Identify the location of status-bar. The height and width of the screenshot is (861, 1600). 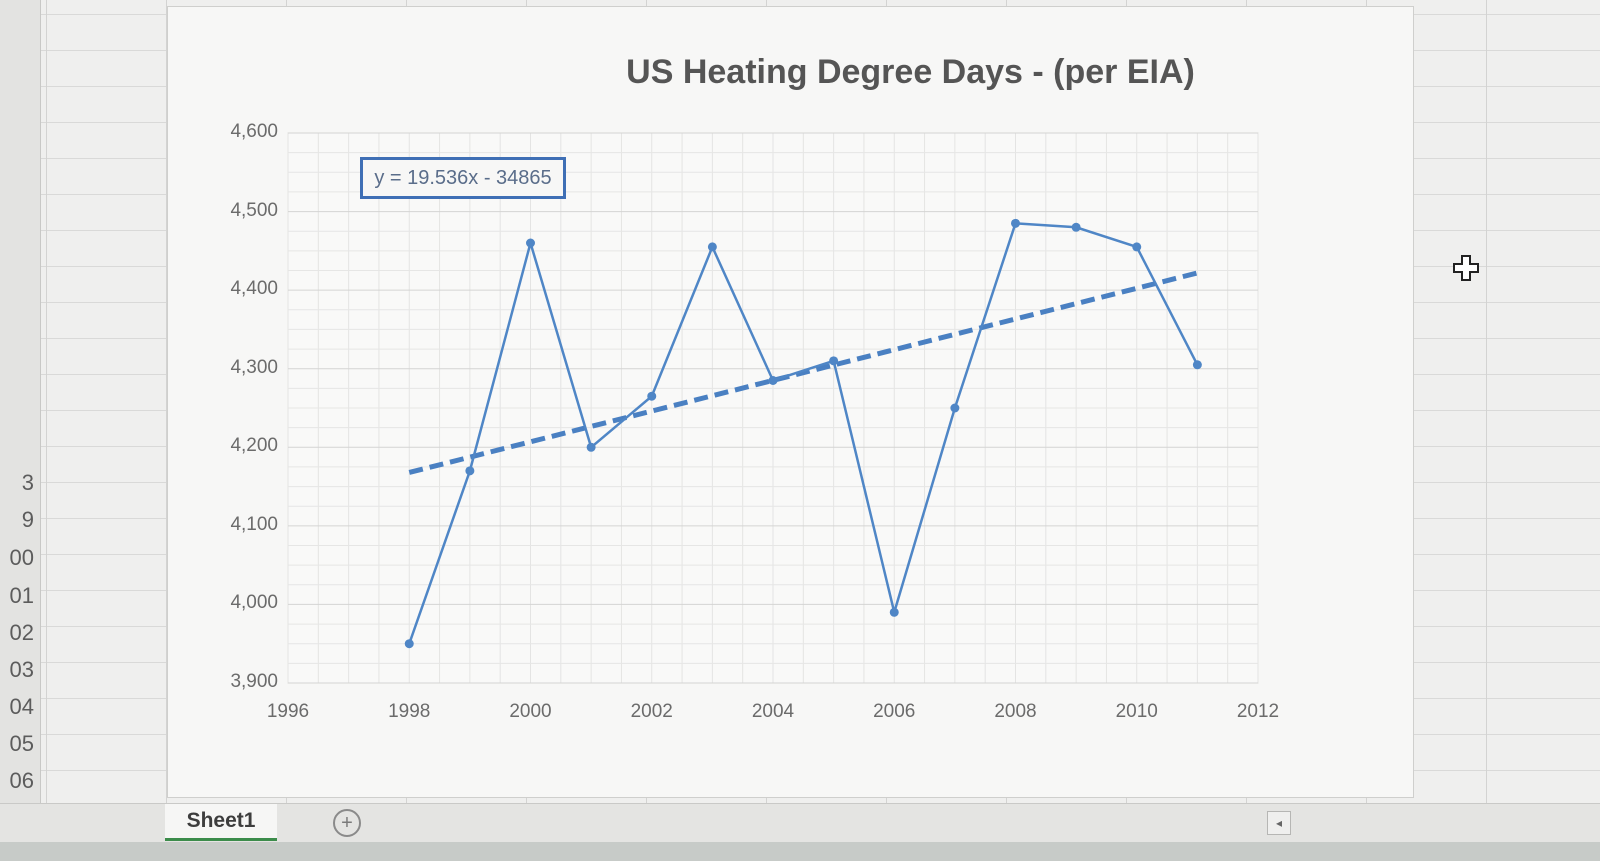
(800, 851).